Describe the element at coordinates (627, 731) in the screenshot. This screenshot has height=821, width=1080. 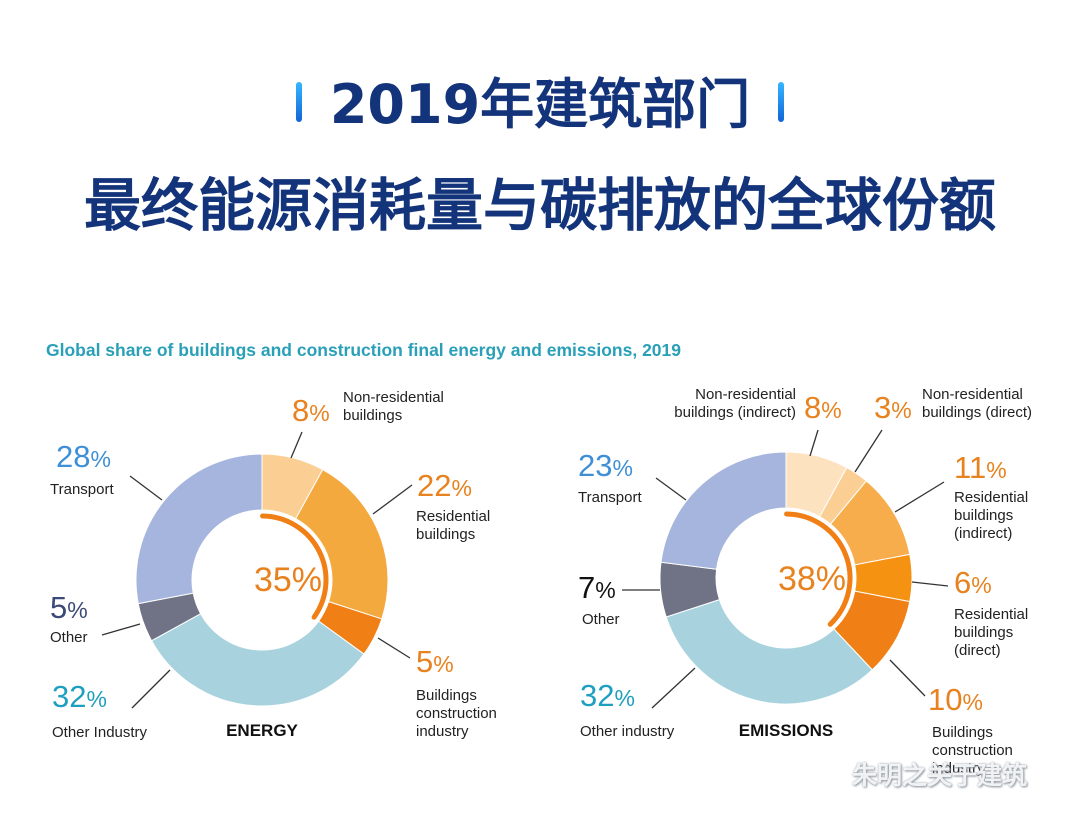
I see `emissions-name-other-industry: Other industry` at that location.